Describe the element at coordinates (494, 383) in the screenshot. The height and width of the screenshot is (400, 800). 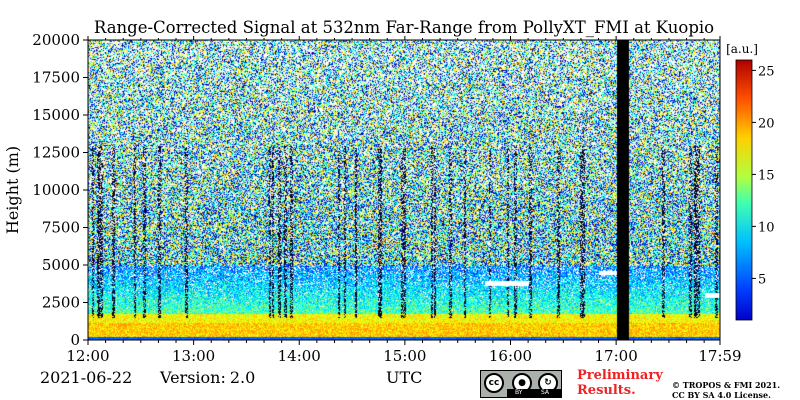
I see `cc-icon: cc` at that location.